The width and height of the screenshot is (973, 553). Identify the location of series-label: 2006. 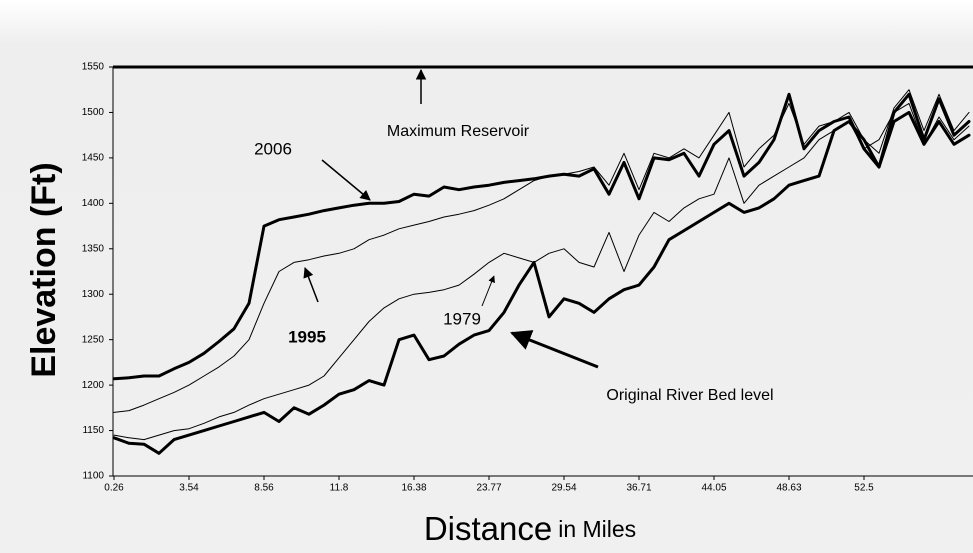
(273, 148).